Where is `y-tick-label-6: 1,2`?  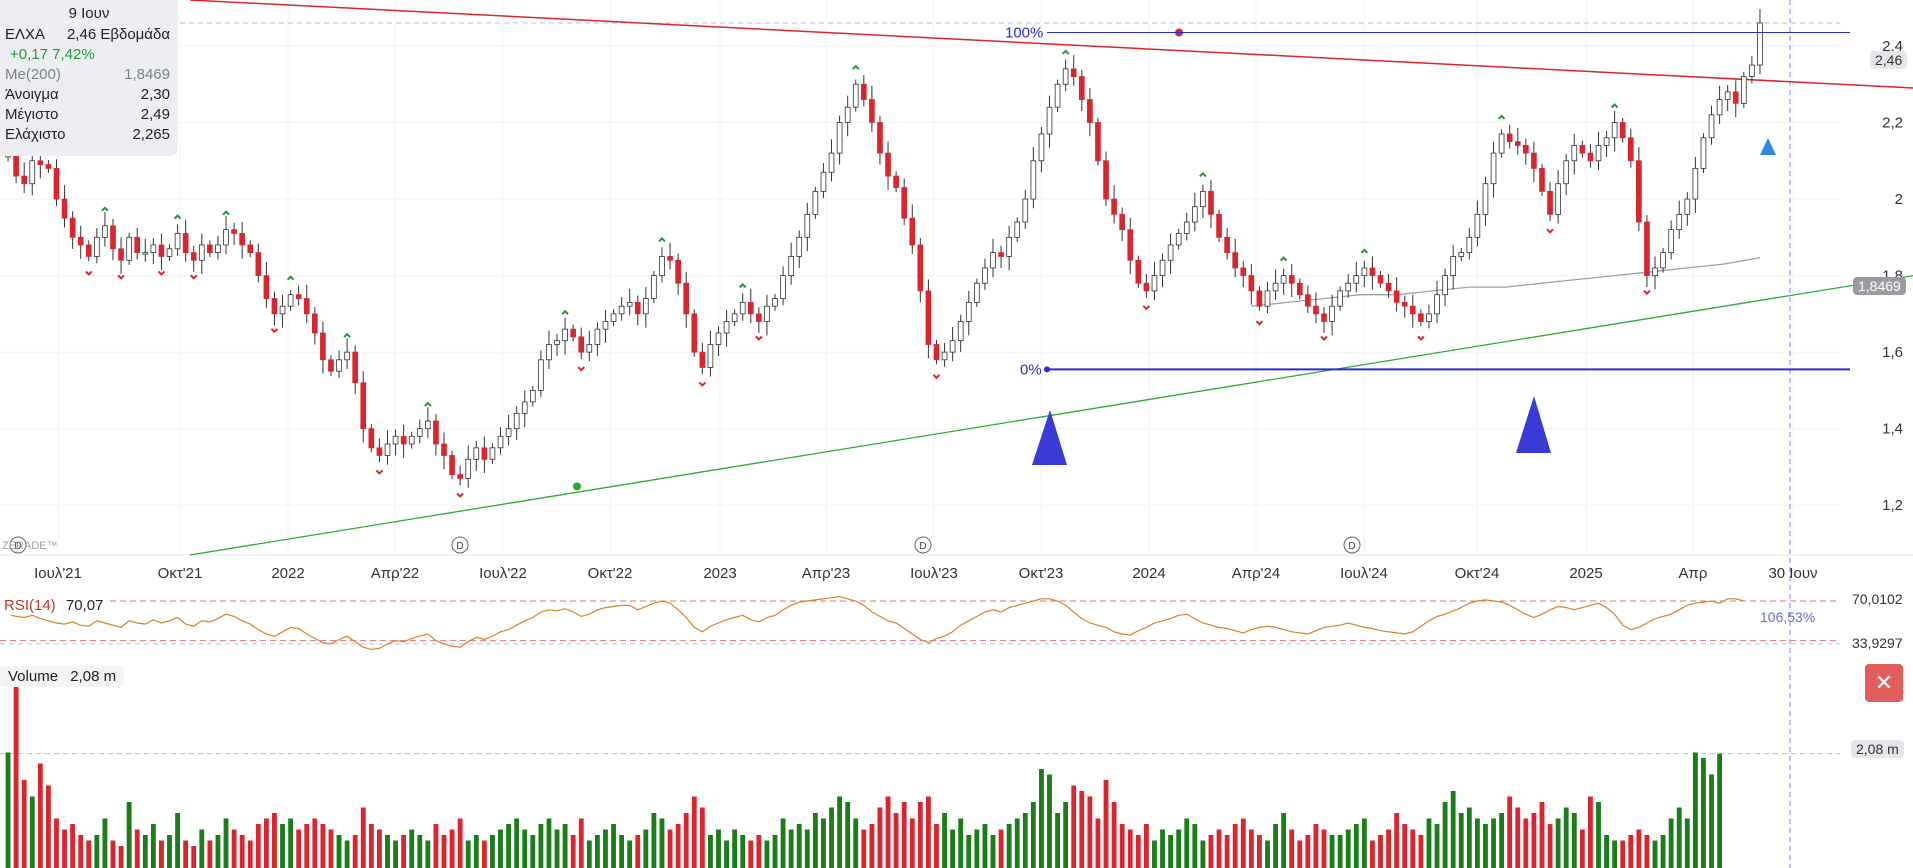 y-tick-label-6: 1,2 is located at coordinates (1892, 505).